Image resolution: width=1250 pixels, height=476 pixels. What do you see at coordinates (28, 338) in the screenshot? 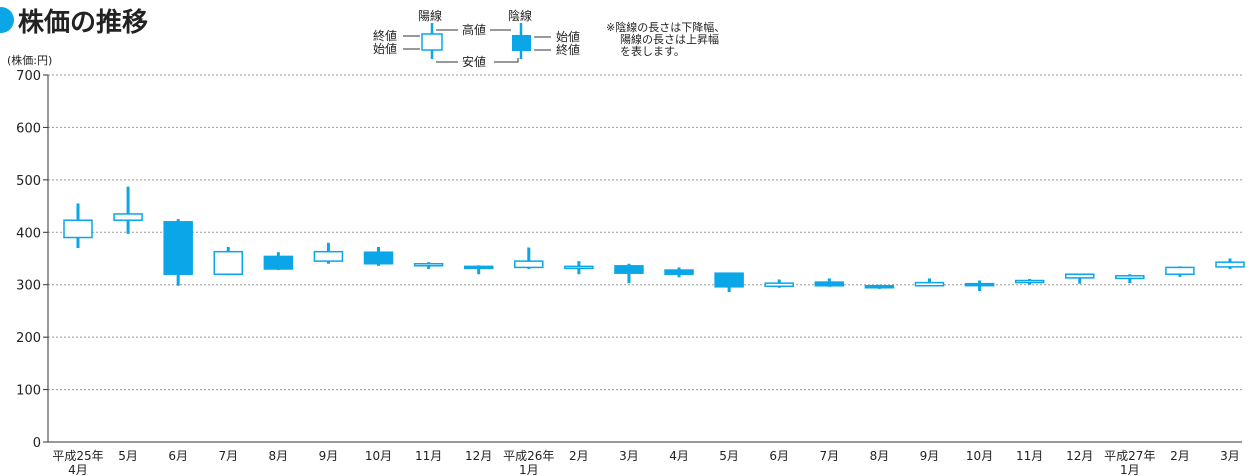
I see `y-tick-label-200: 200` at bounding box center [28, 338].